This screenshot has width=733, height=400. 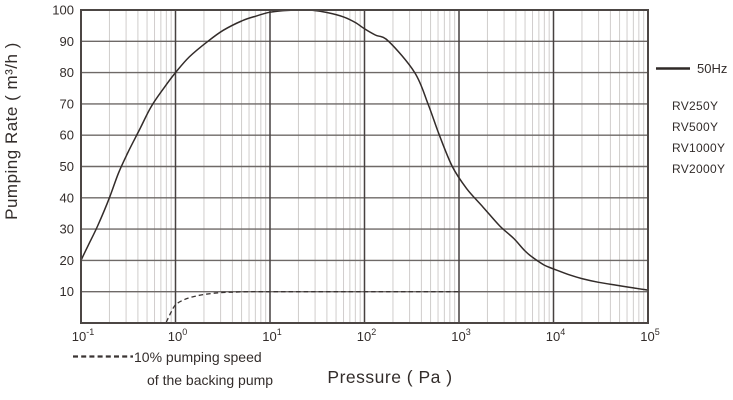 I want to click on dashed-line-icon, so click(x=103, y=356).